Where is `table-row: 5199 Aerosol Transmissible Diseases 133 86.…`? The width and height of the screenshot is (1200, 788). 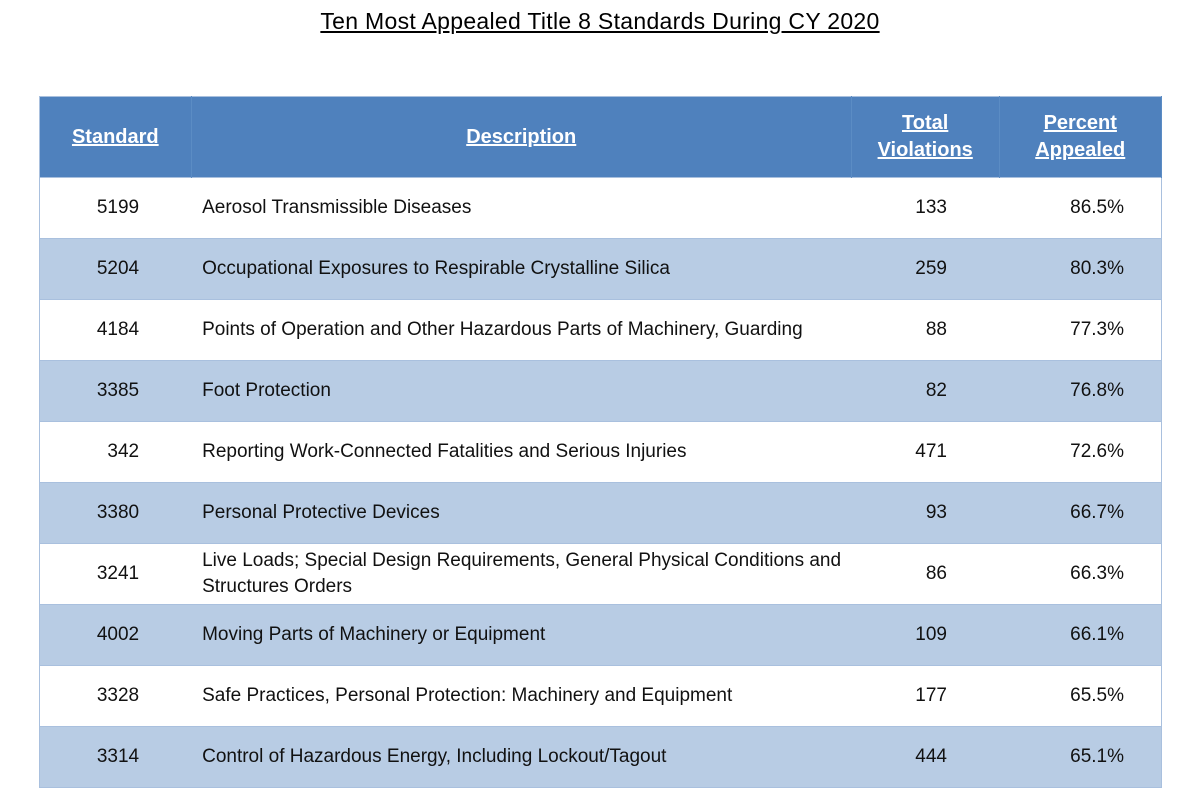 table-row: 5199 Aerosol Transmissible Diseases 133 86.… is located at coordinates (600, 208).